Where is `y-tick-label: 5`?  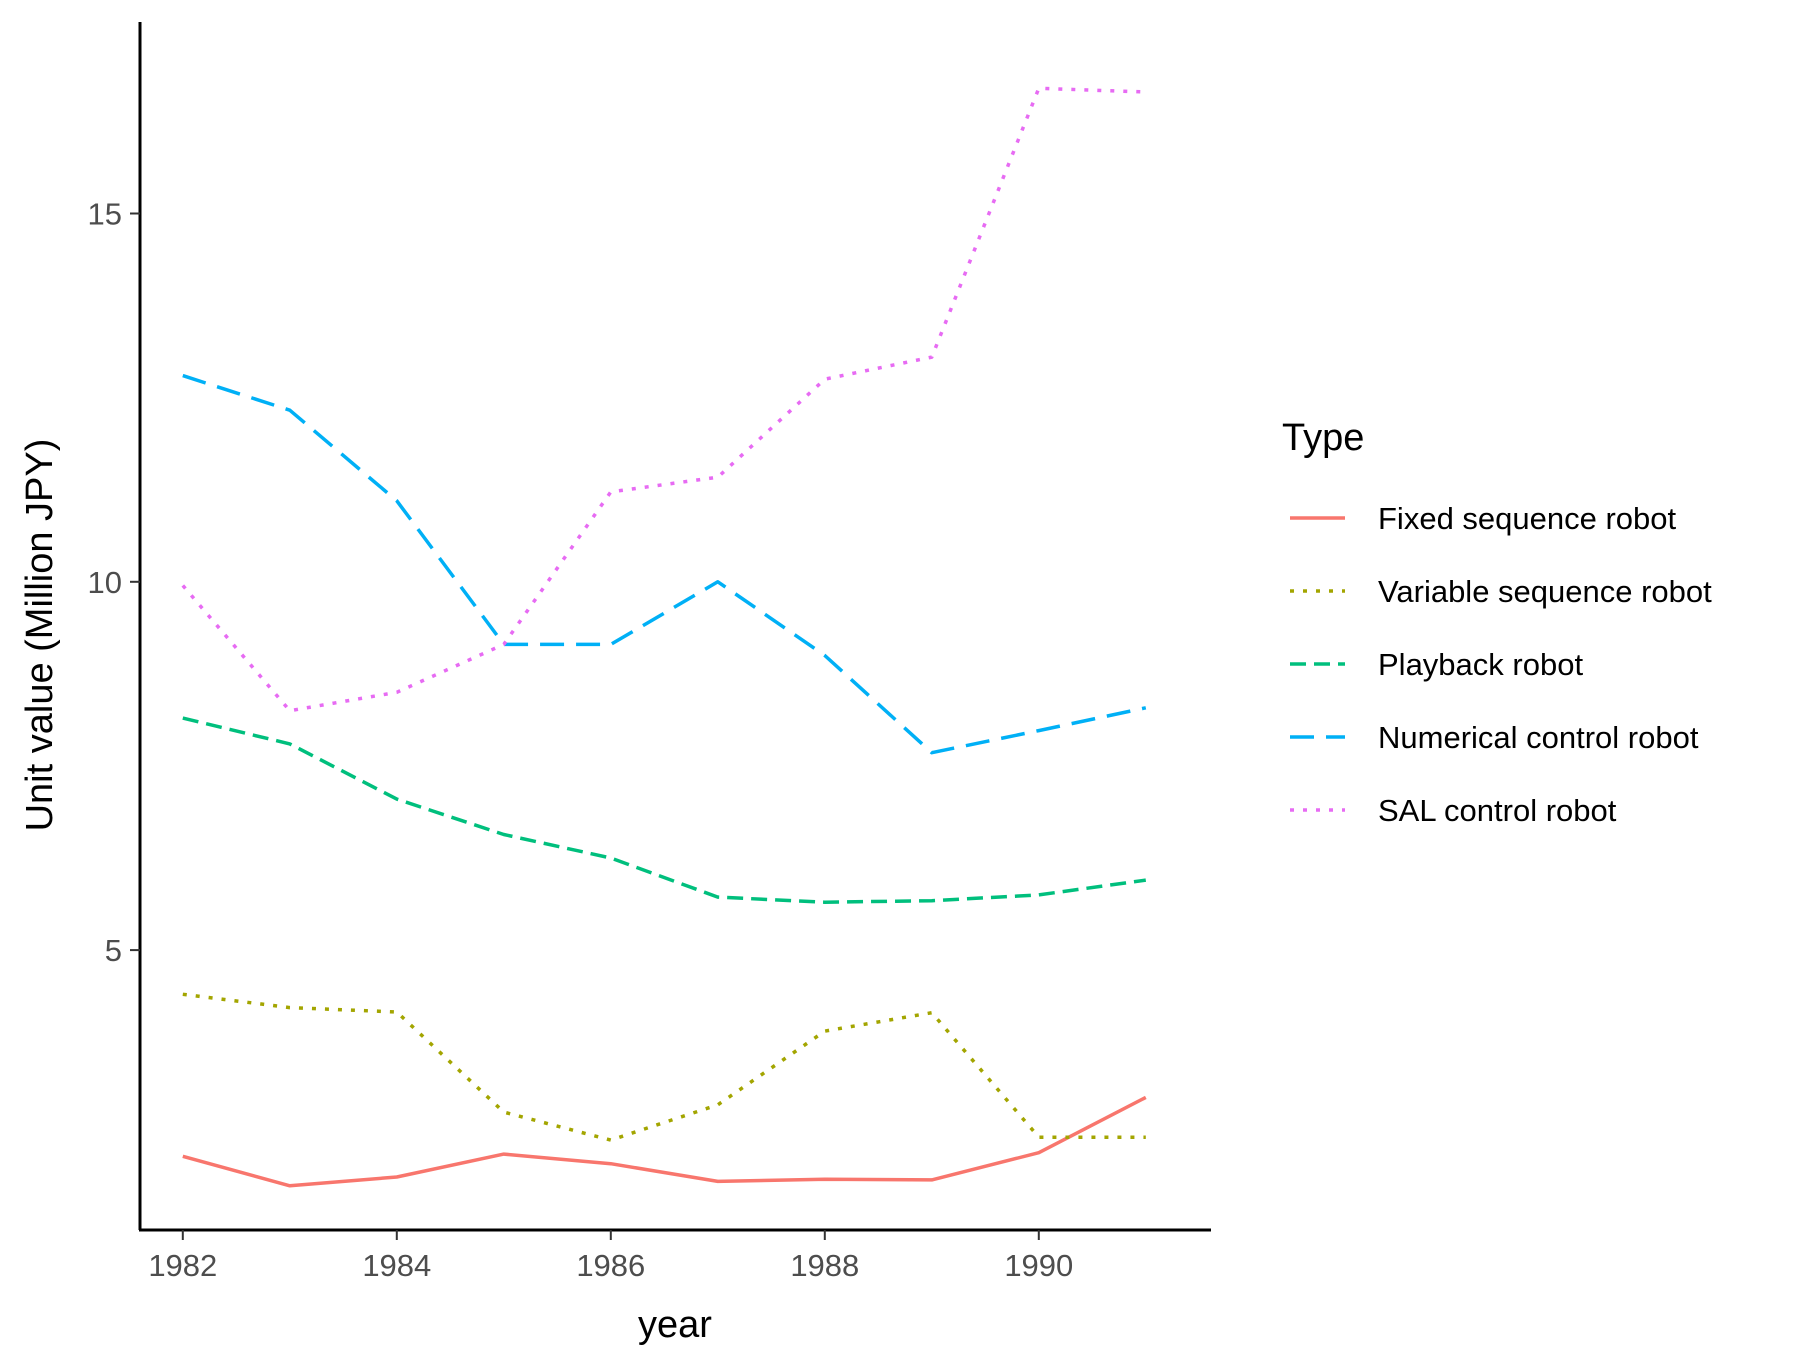 y-tick-label: 5 is located at coordinates (113, 950).